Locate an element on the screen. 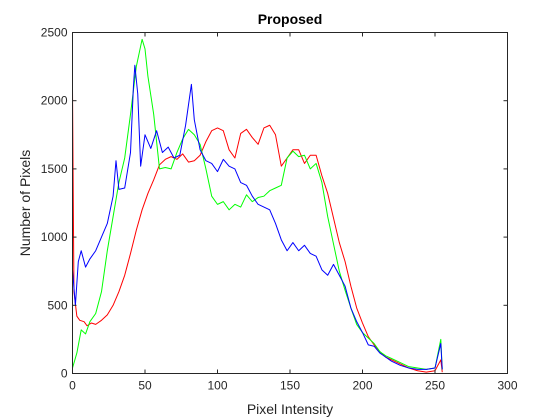  x-axis-label: Pixel Intensity is located at coordinates (290, 409).